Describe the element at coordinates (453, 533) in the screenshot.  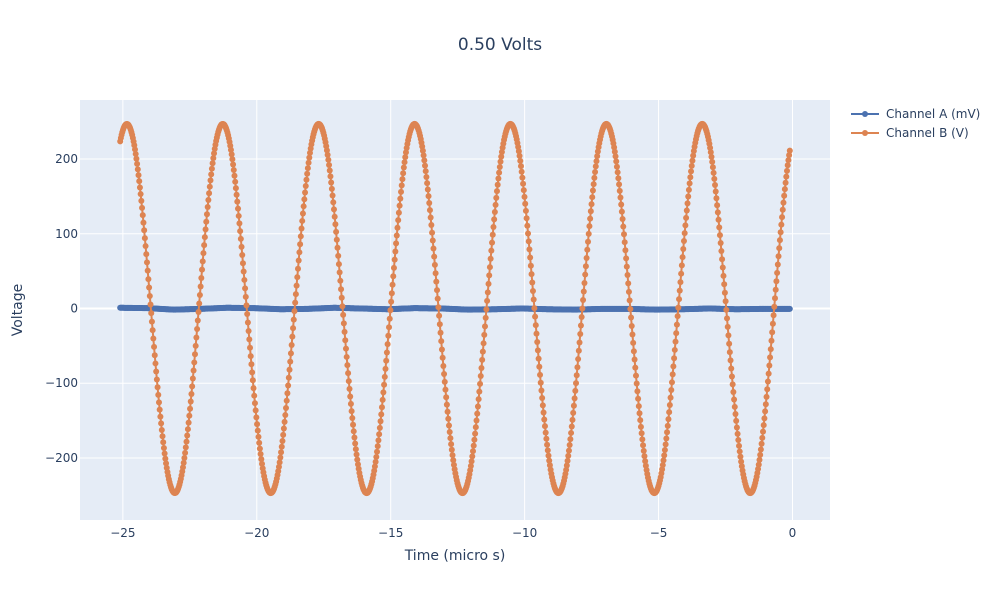
I see `x-axis-ticks: −25 −20 −15 −10 −5 0` at that location.